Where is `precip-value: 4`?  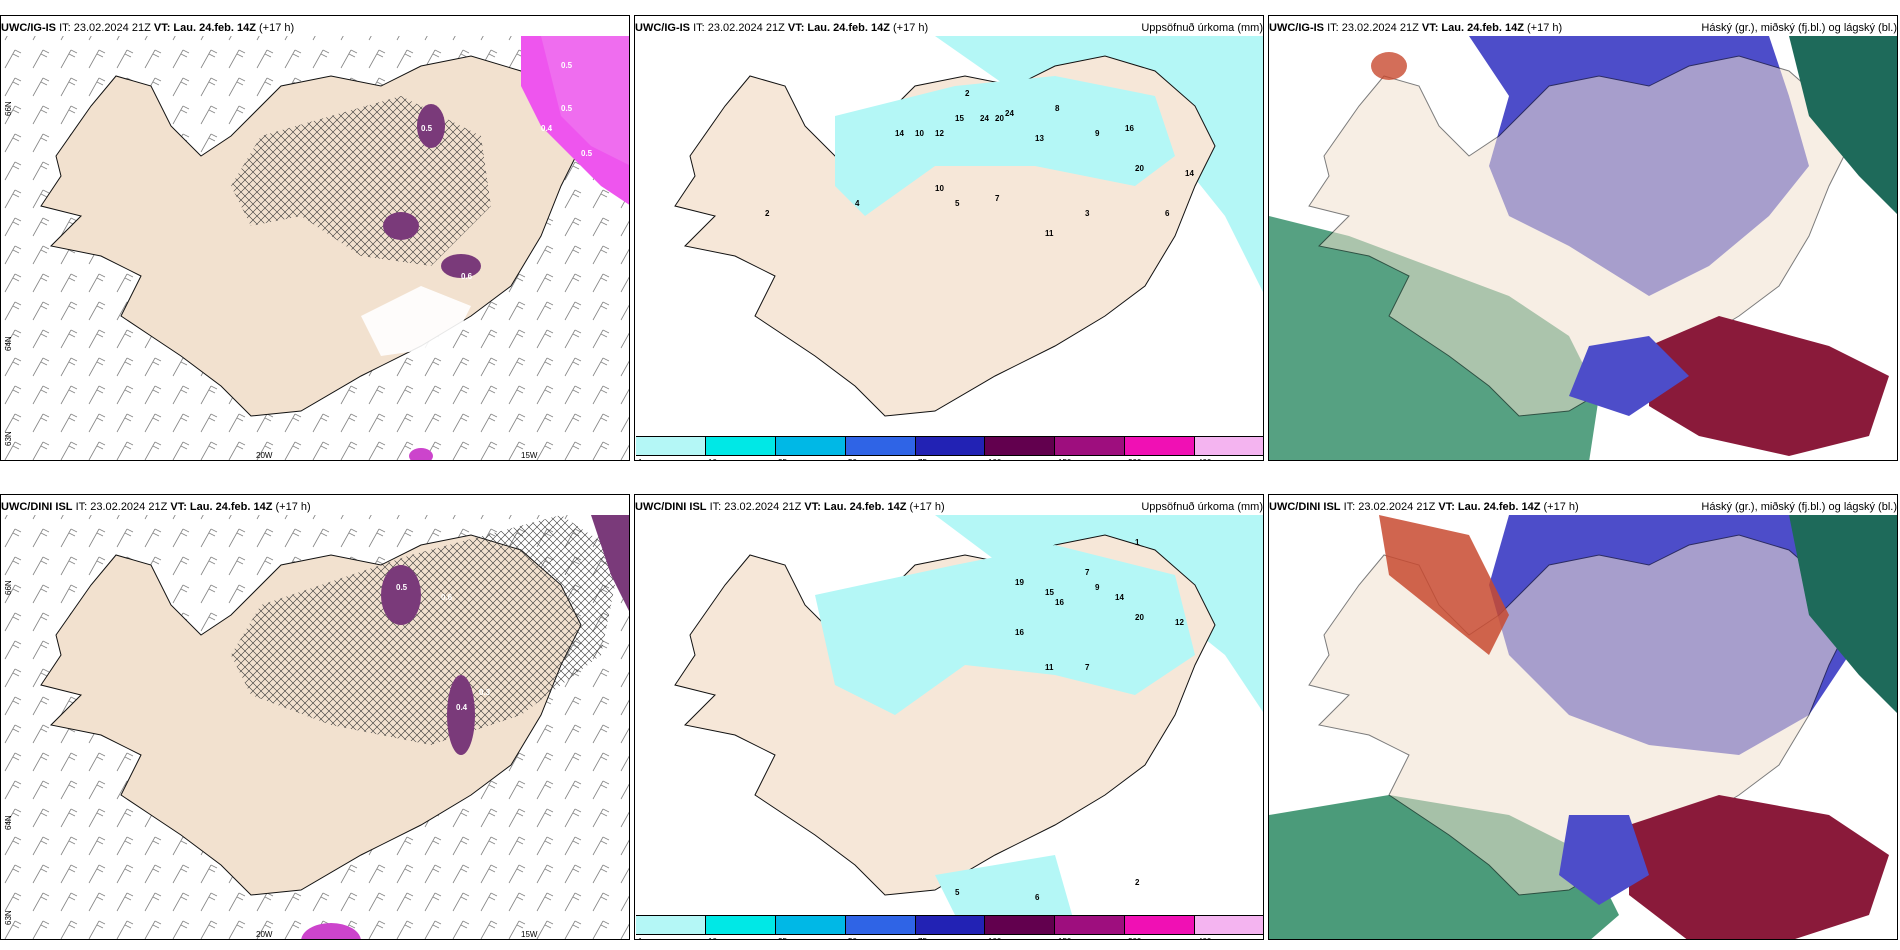
precip-value: 4 is located at coordinates (857, 203).